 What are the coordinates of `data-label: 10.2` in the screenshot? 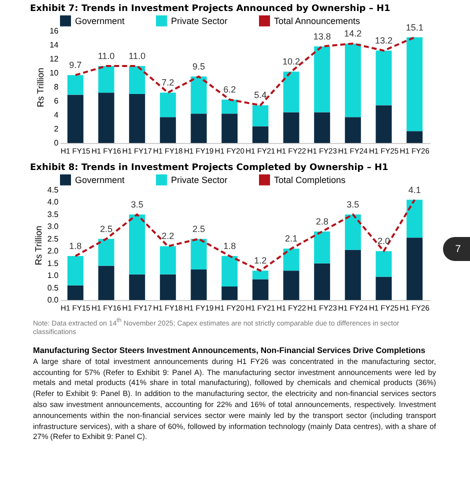 It's located at (291, 61).